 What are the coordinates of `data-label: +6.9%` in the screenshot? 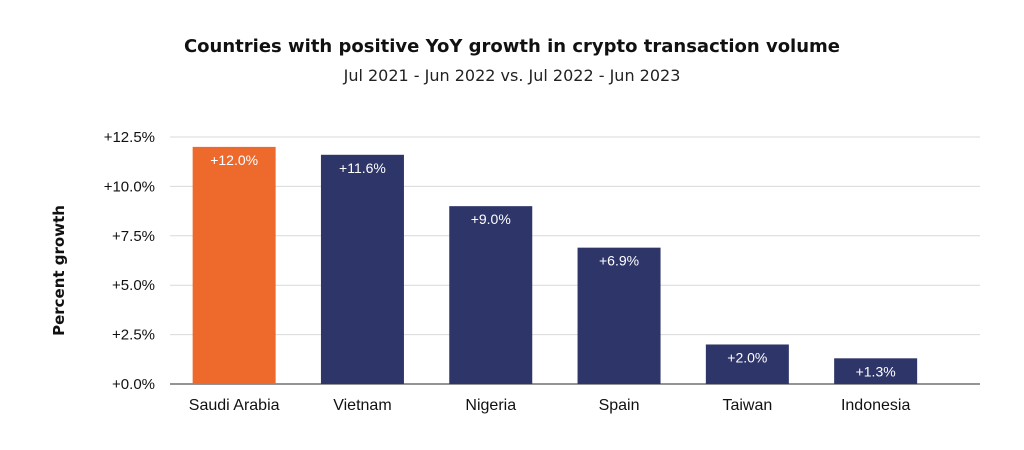 It's located at (619, 261).